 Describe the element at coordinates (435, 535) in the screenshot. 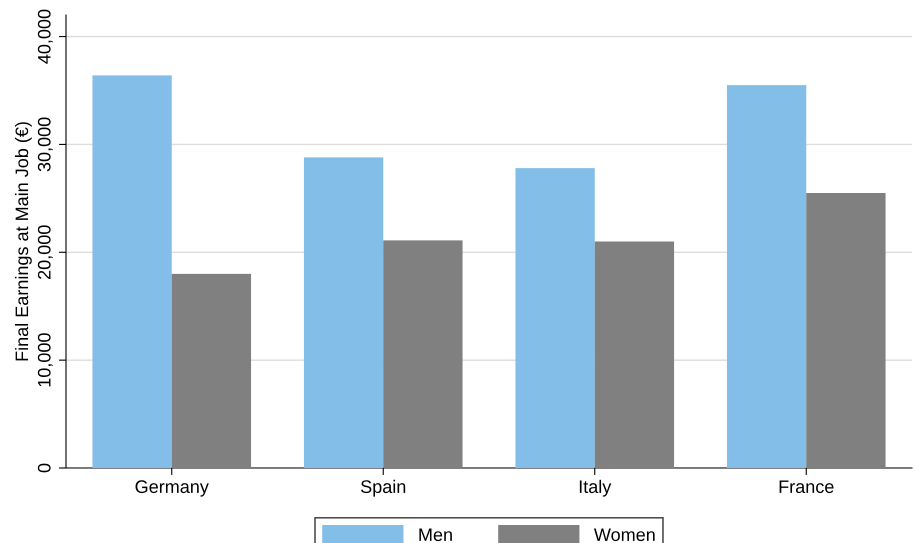

I see `legend-label: Men` at that location.